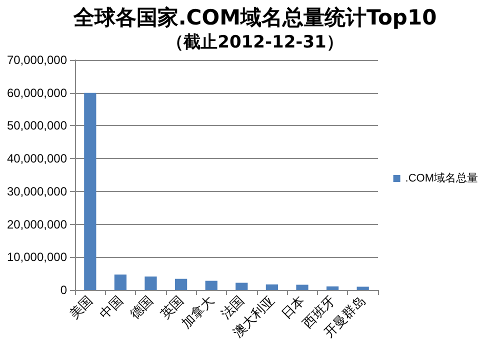 Image resolution: width=488 pixels, height=357 pixels. Describe the element at coordinates (37, 257) in the screenshot. I see `y-tick-label: 10,000,000` at that location.